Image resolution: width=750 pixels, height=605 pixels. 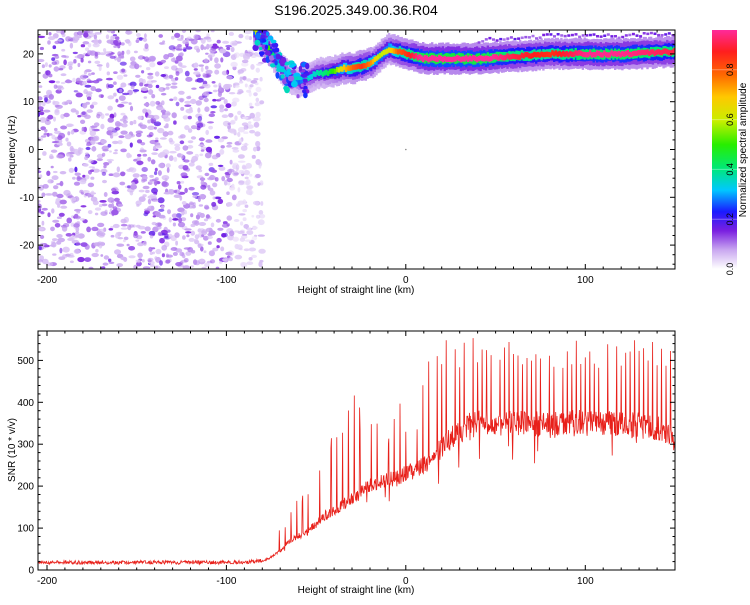 What do you see at coordinates (25, 445) in the screenshot?
I see `y-tick-label: 300` at bounding box center [25, 445].